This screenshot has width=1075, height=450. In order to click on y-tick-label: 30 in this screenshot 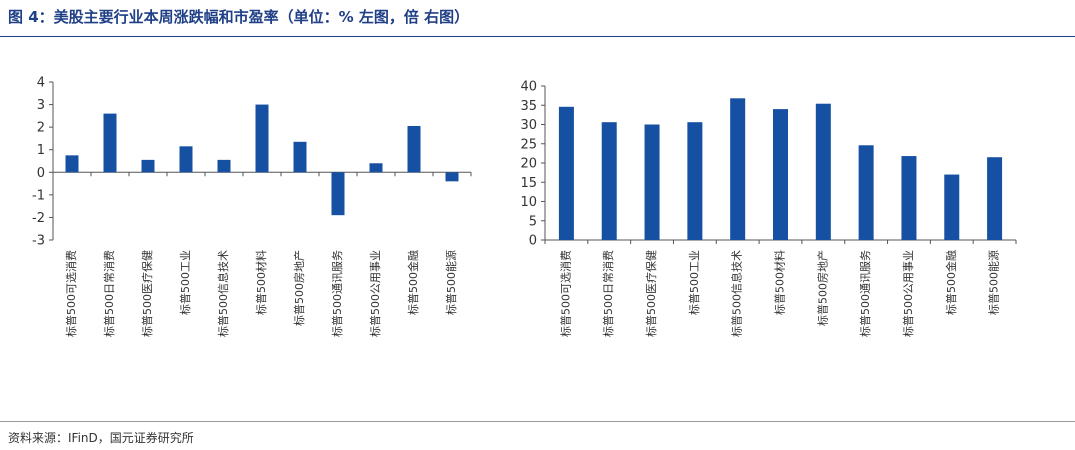, I will do `click(528, 125)`.